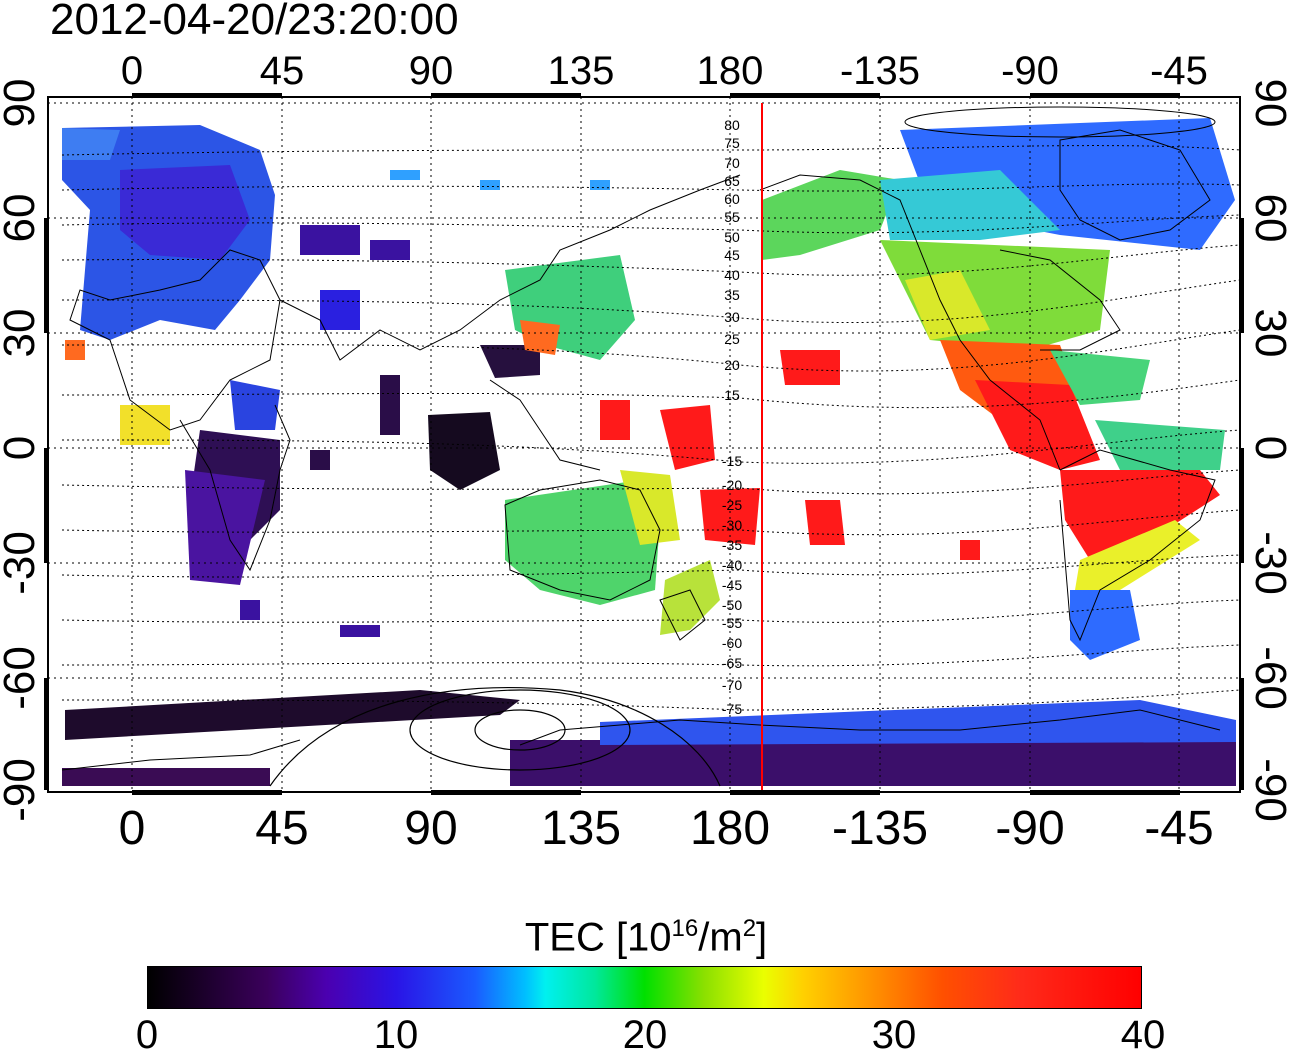 The image size is (1292, 1058). Describe the element at coordinates (732, 163) in the screenshot. I see `magnetic-latitude-label: 70` at that location.